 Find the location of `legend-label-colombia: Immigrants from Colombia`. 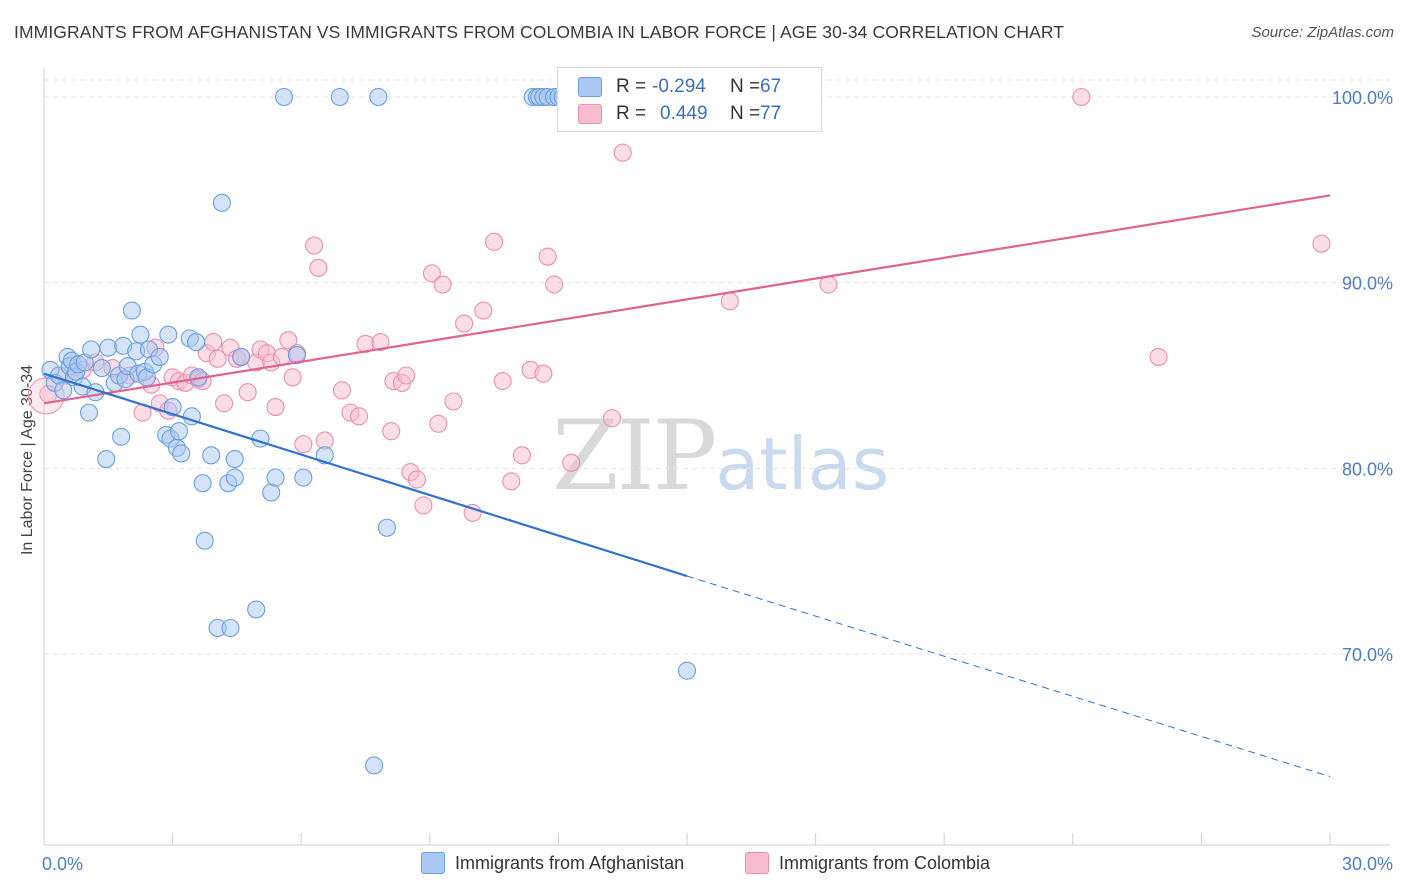

legend-label-colombia: Immigrants from Colombia is located at coordinates (885, 862).